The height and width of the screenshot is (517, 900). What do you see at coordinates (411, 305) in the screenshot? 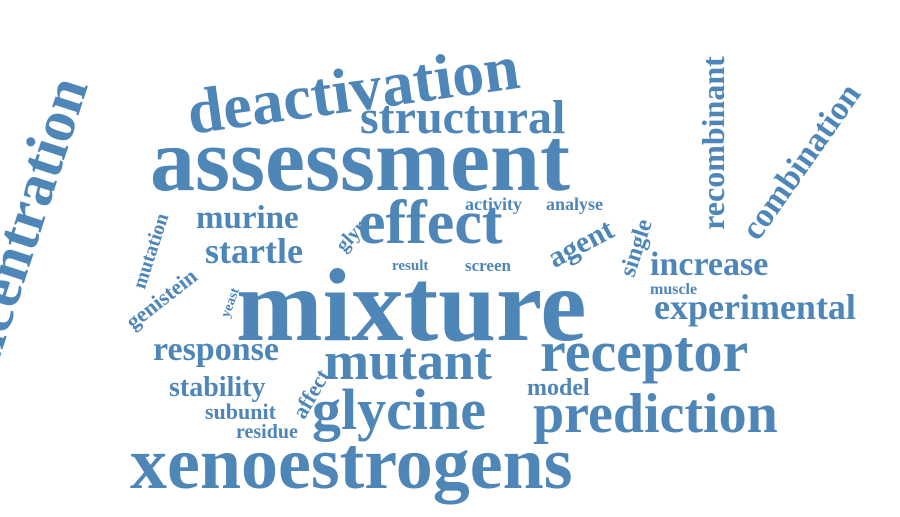
I see `word-mixture: mixture` at bounding box center [411, 305].